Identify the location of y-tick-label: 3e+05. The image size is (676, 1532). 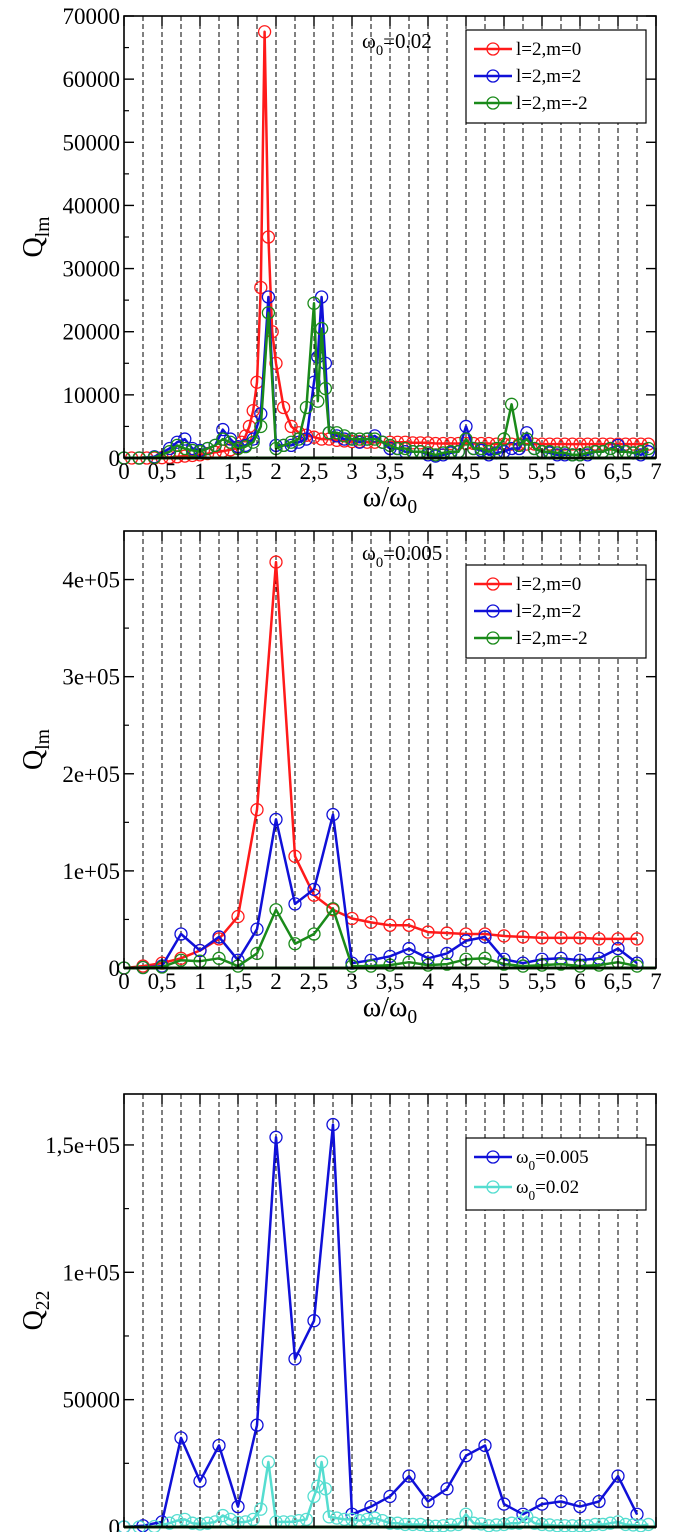
(91, 677).